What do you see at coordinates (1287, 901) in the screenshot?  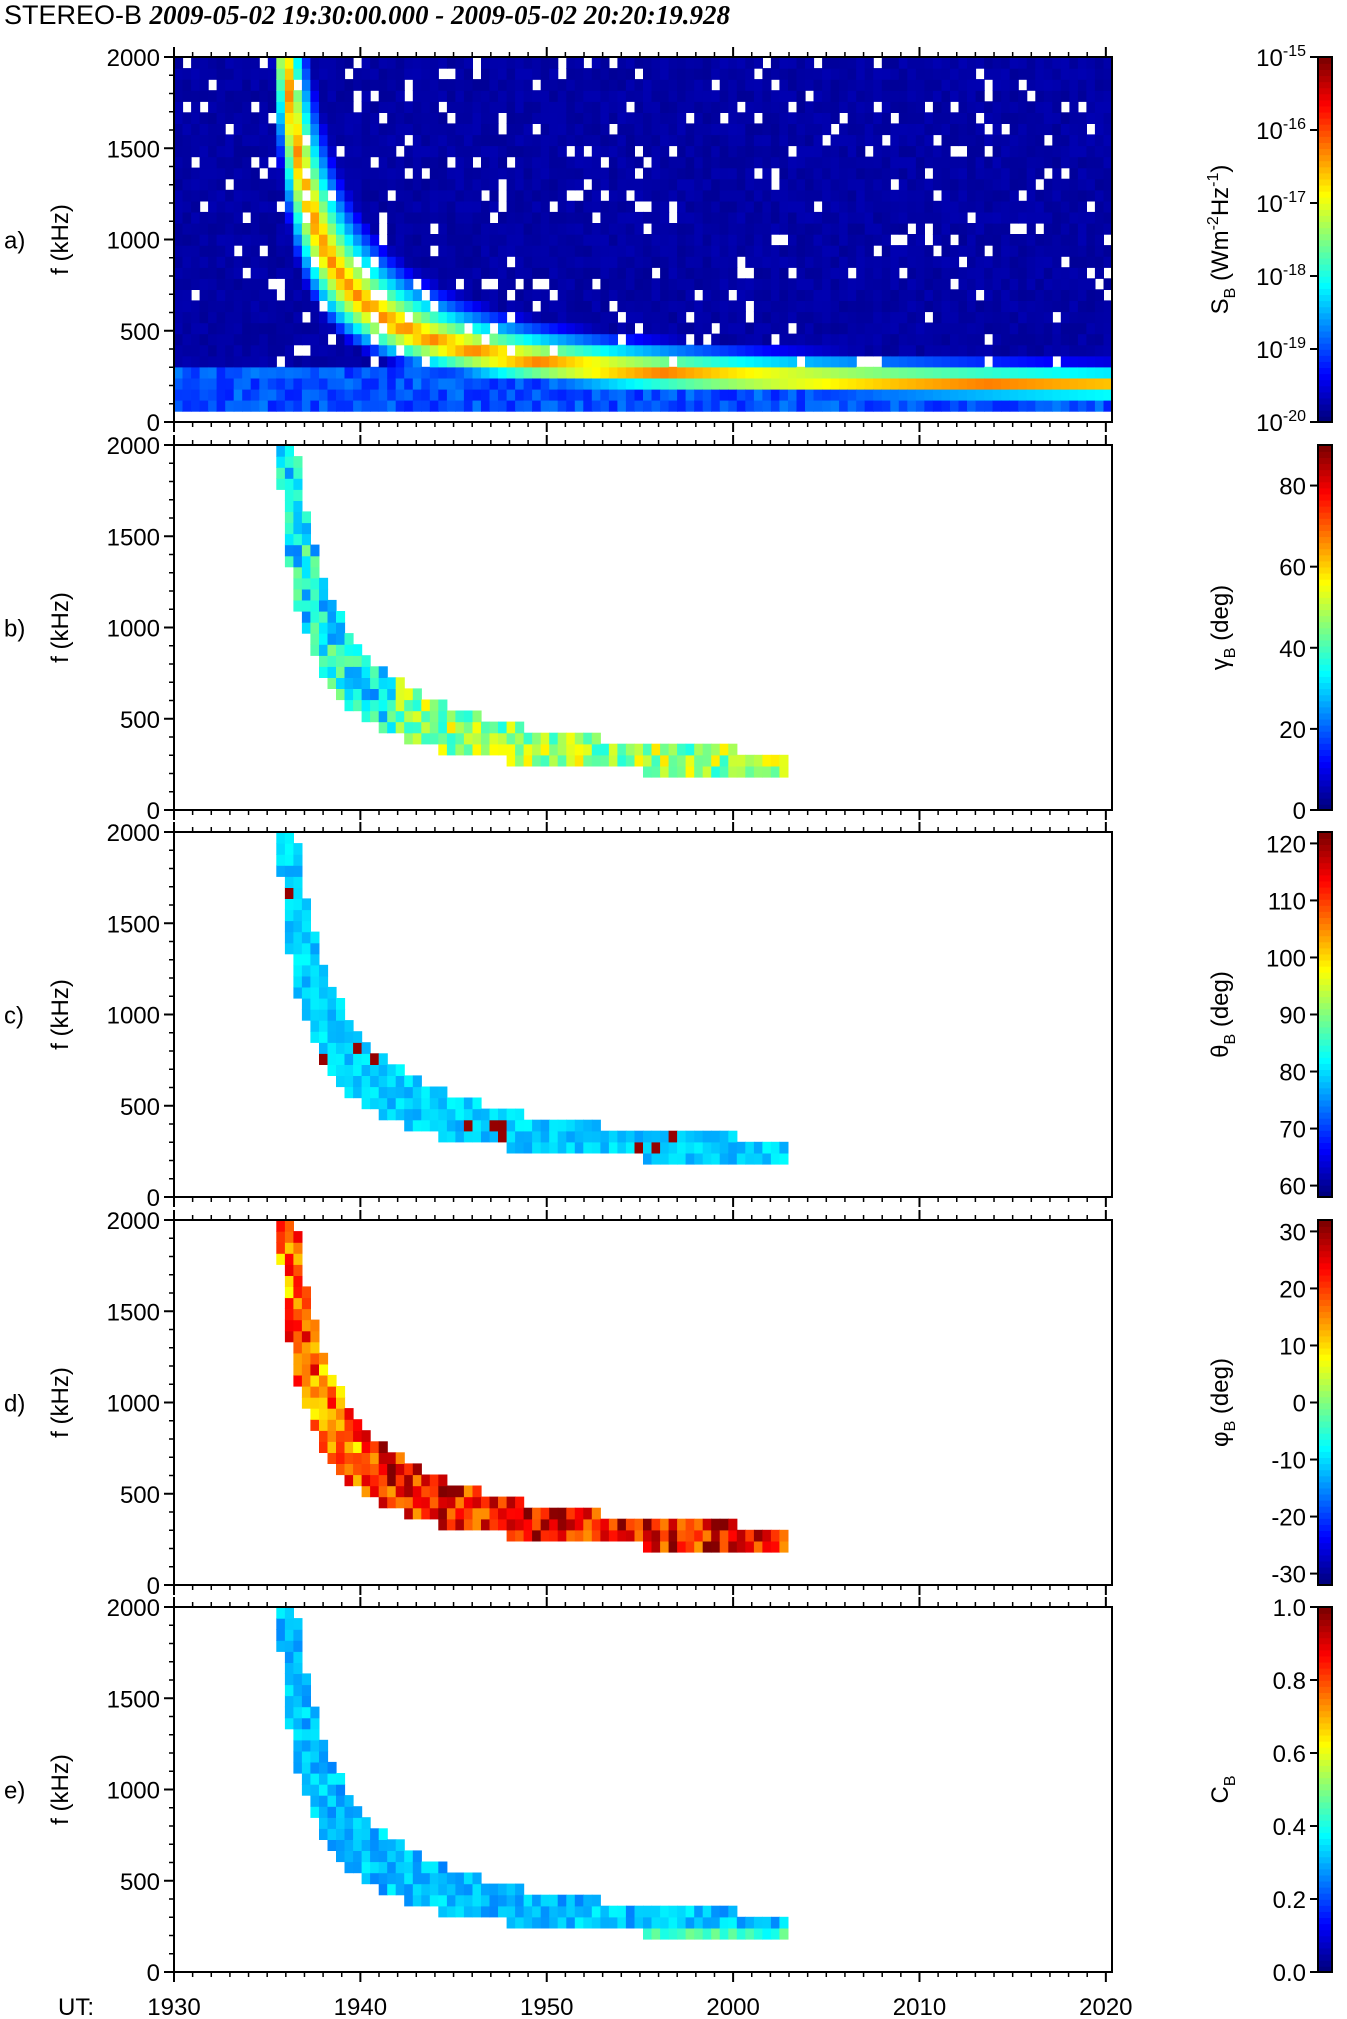 I see `colorbar-tick-label: 110` at bounding box center [1287, 901].